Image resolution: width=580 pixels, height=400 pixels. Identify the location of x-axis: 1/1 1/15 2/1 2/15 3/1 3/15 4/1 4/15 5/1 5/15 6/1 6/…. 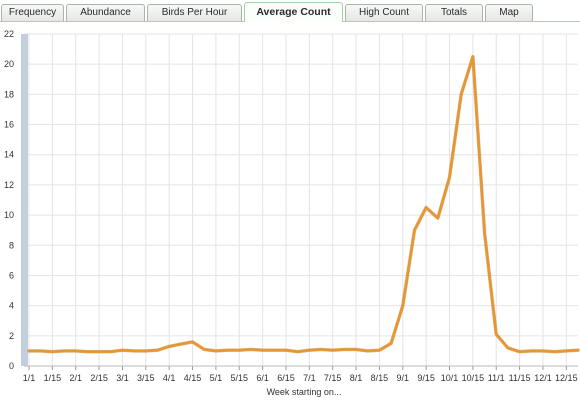
(300, 374).